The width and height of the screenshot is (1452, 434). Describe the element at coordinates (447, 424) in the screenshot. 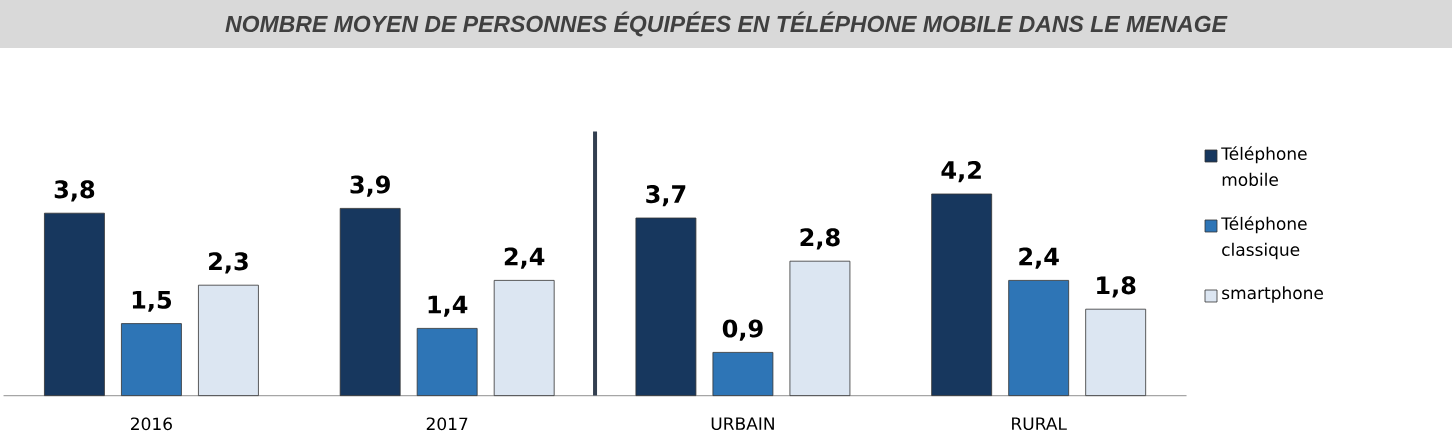

I see `x-tick-label: 2017` at that location.